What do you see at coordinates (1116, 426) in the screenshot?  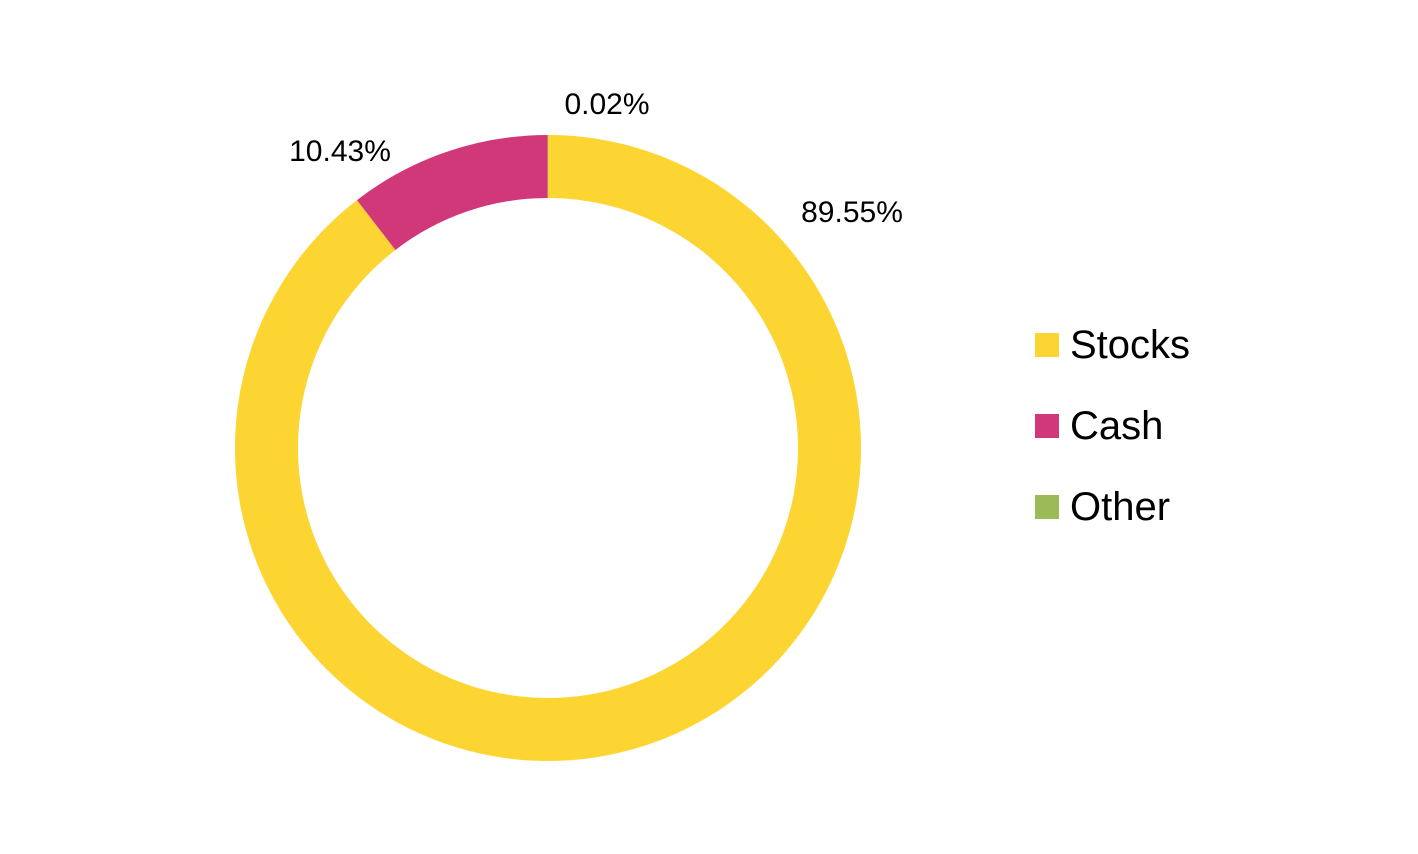 I see `legend-label-cash: Cash` at bounding box center [1116, 426].